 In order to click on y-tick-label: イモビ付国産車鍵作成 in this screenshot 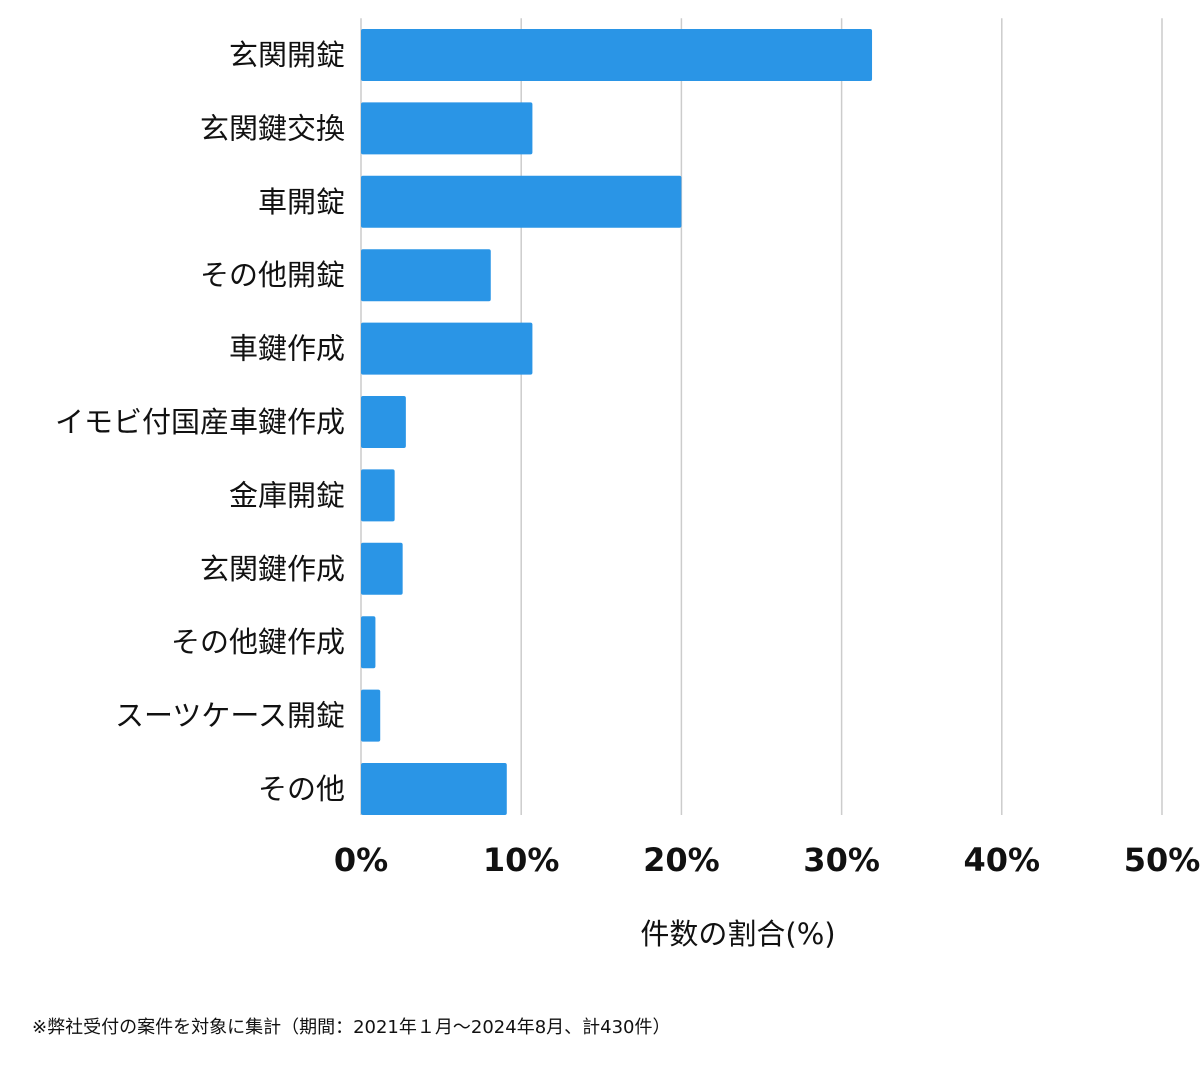, I will do `click(200, 422)`.